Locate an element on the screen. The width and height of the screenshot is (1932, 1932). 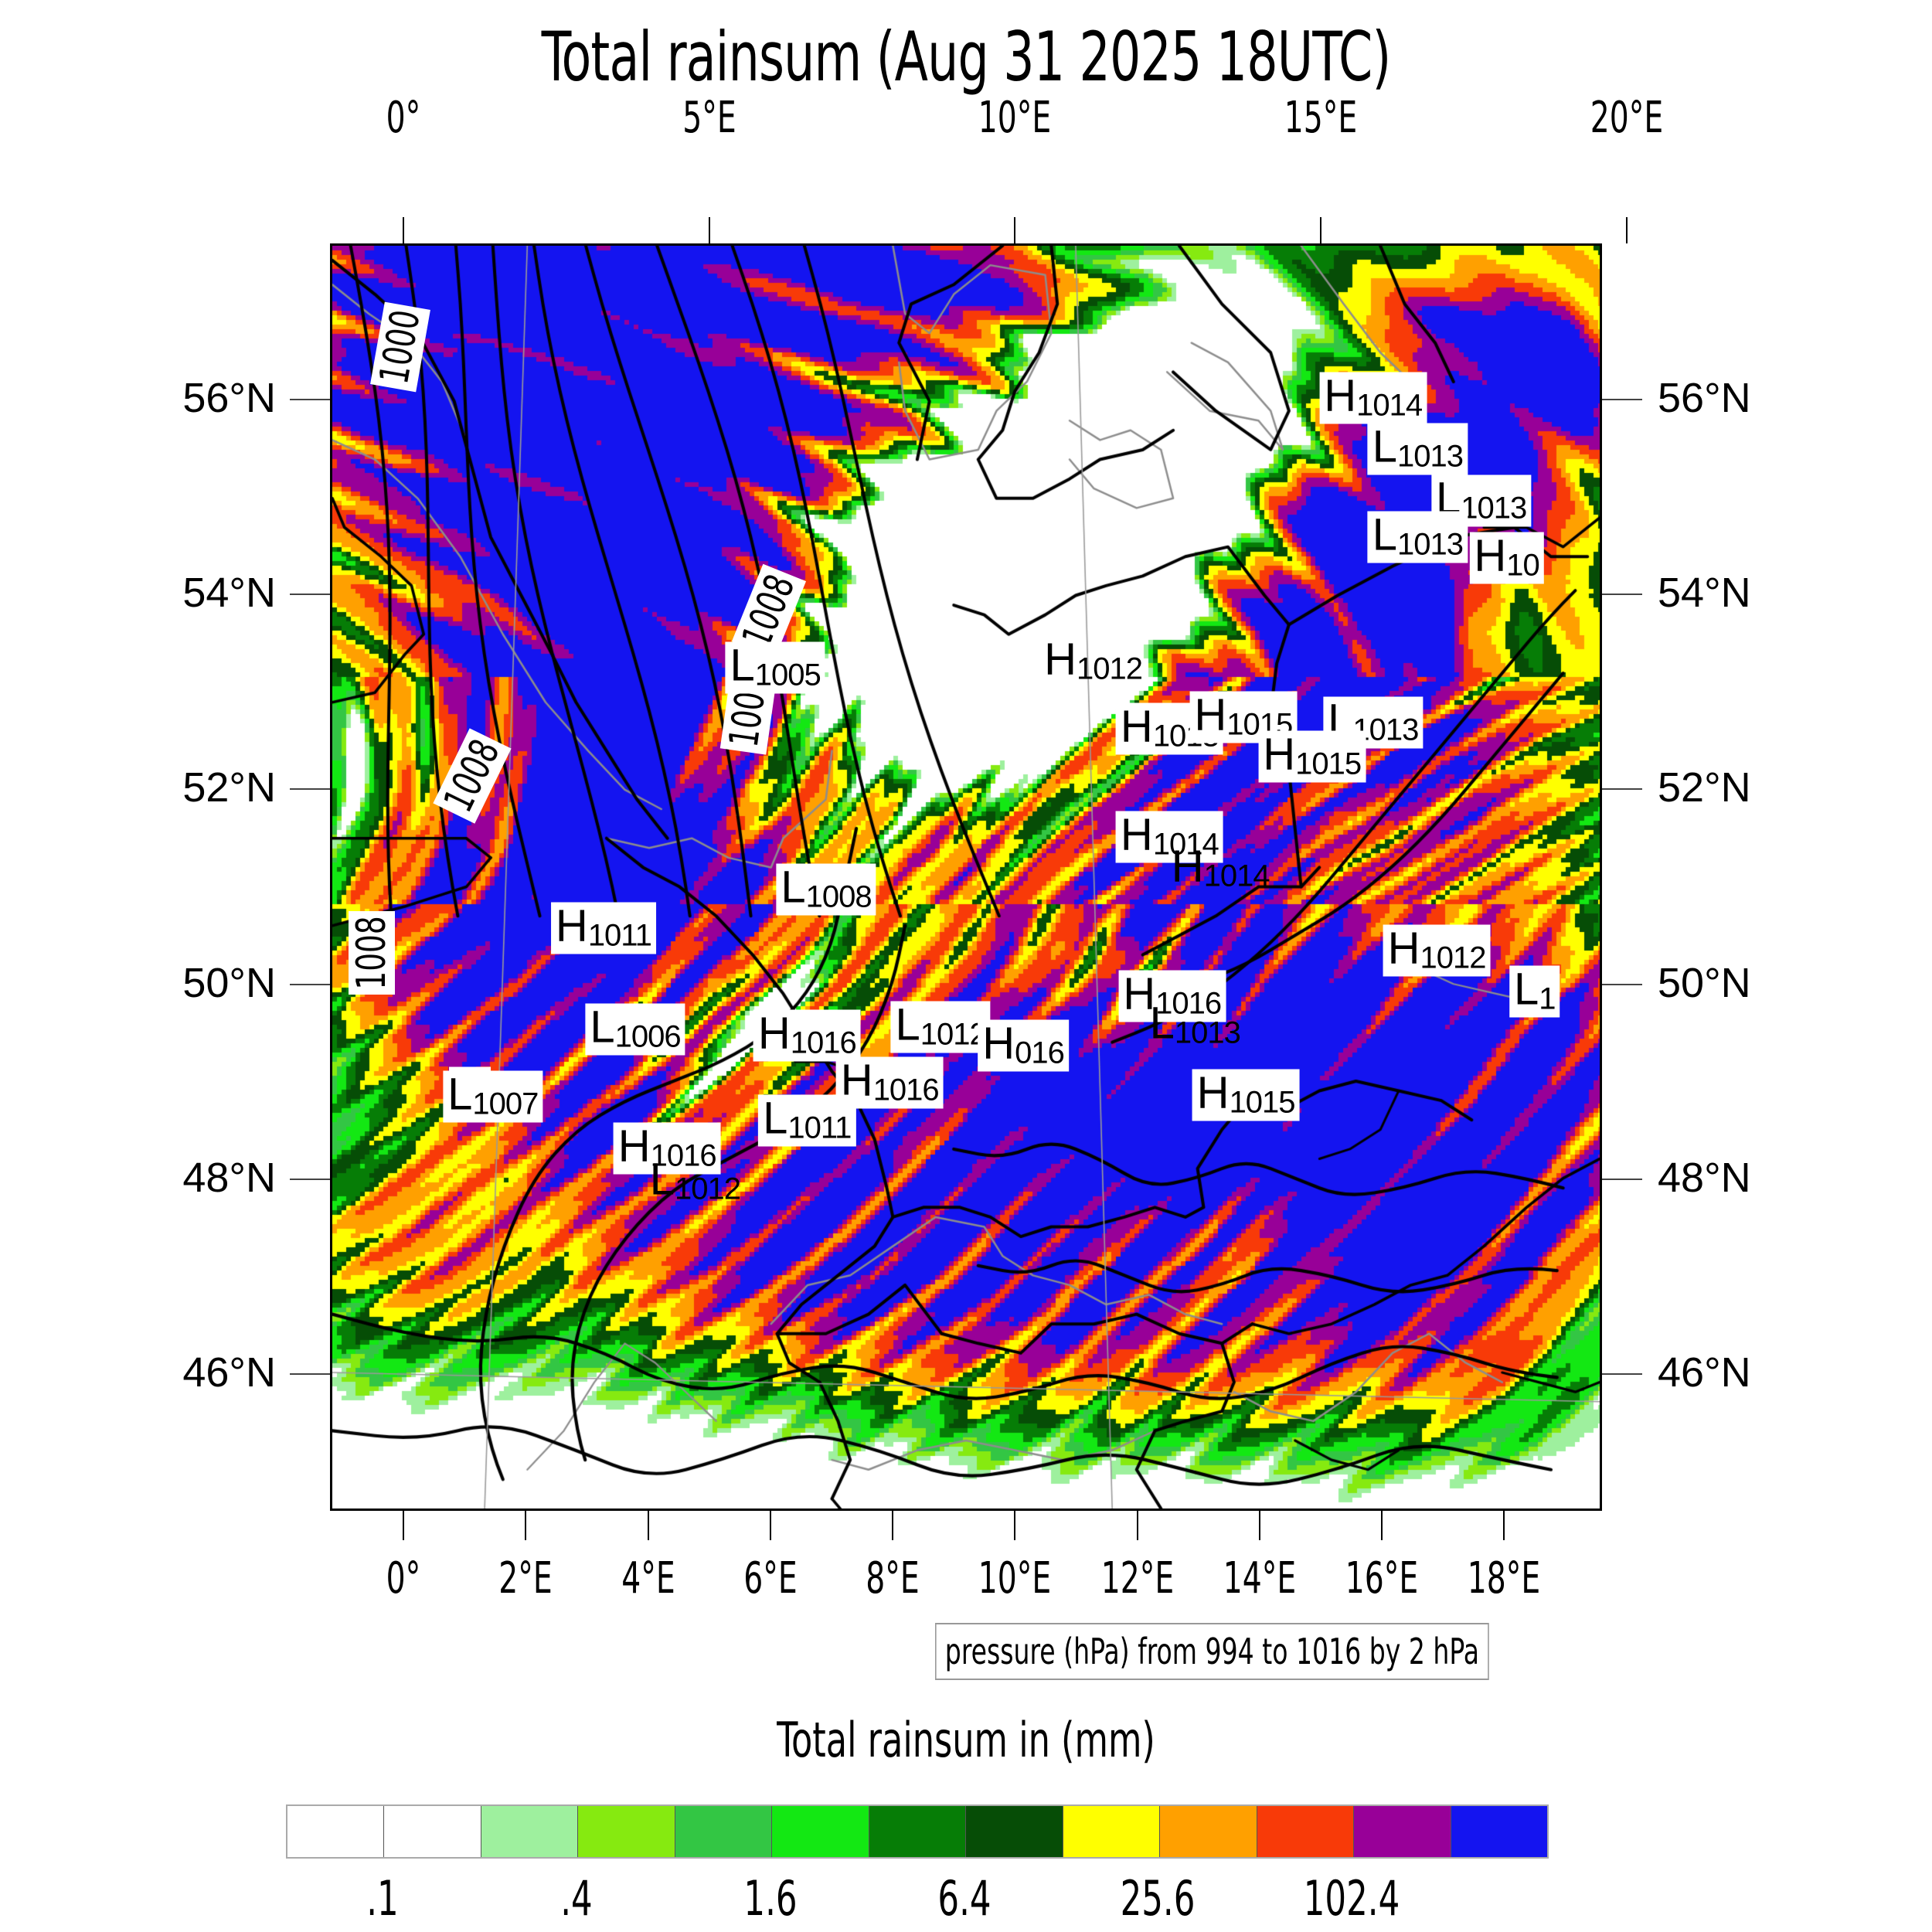
lat-label-left: 46°N is located at coordinates (229, 1373).